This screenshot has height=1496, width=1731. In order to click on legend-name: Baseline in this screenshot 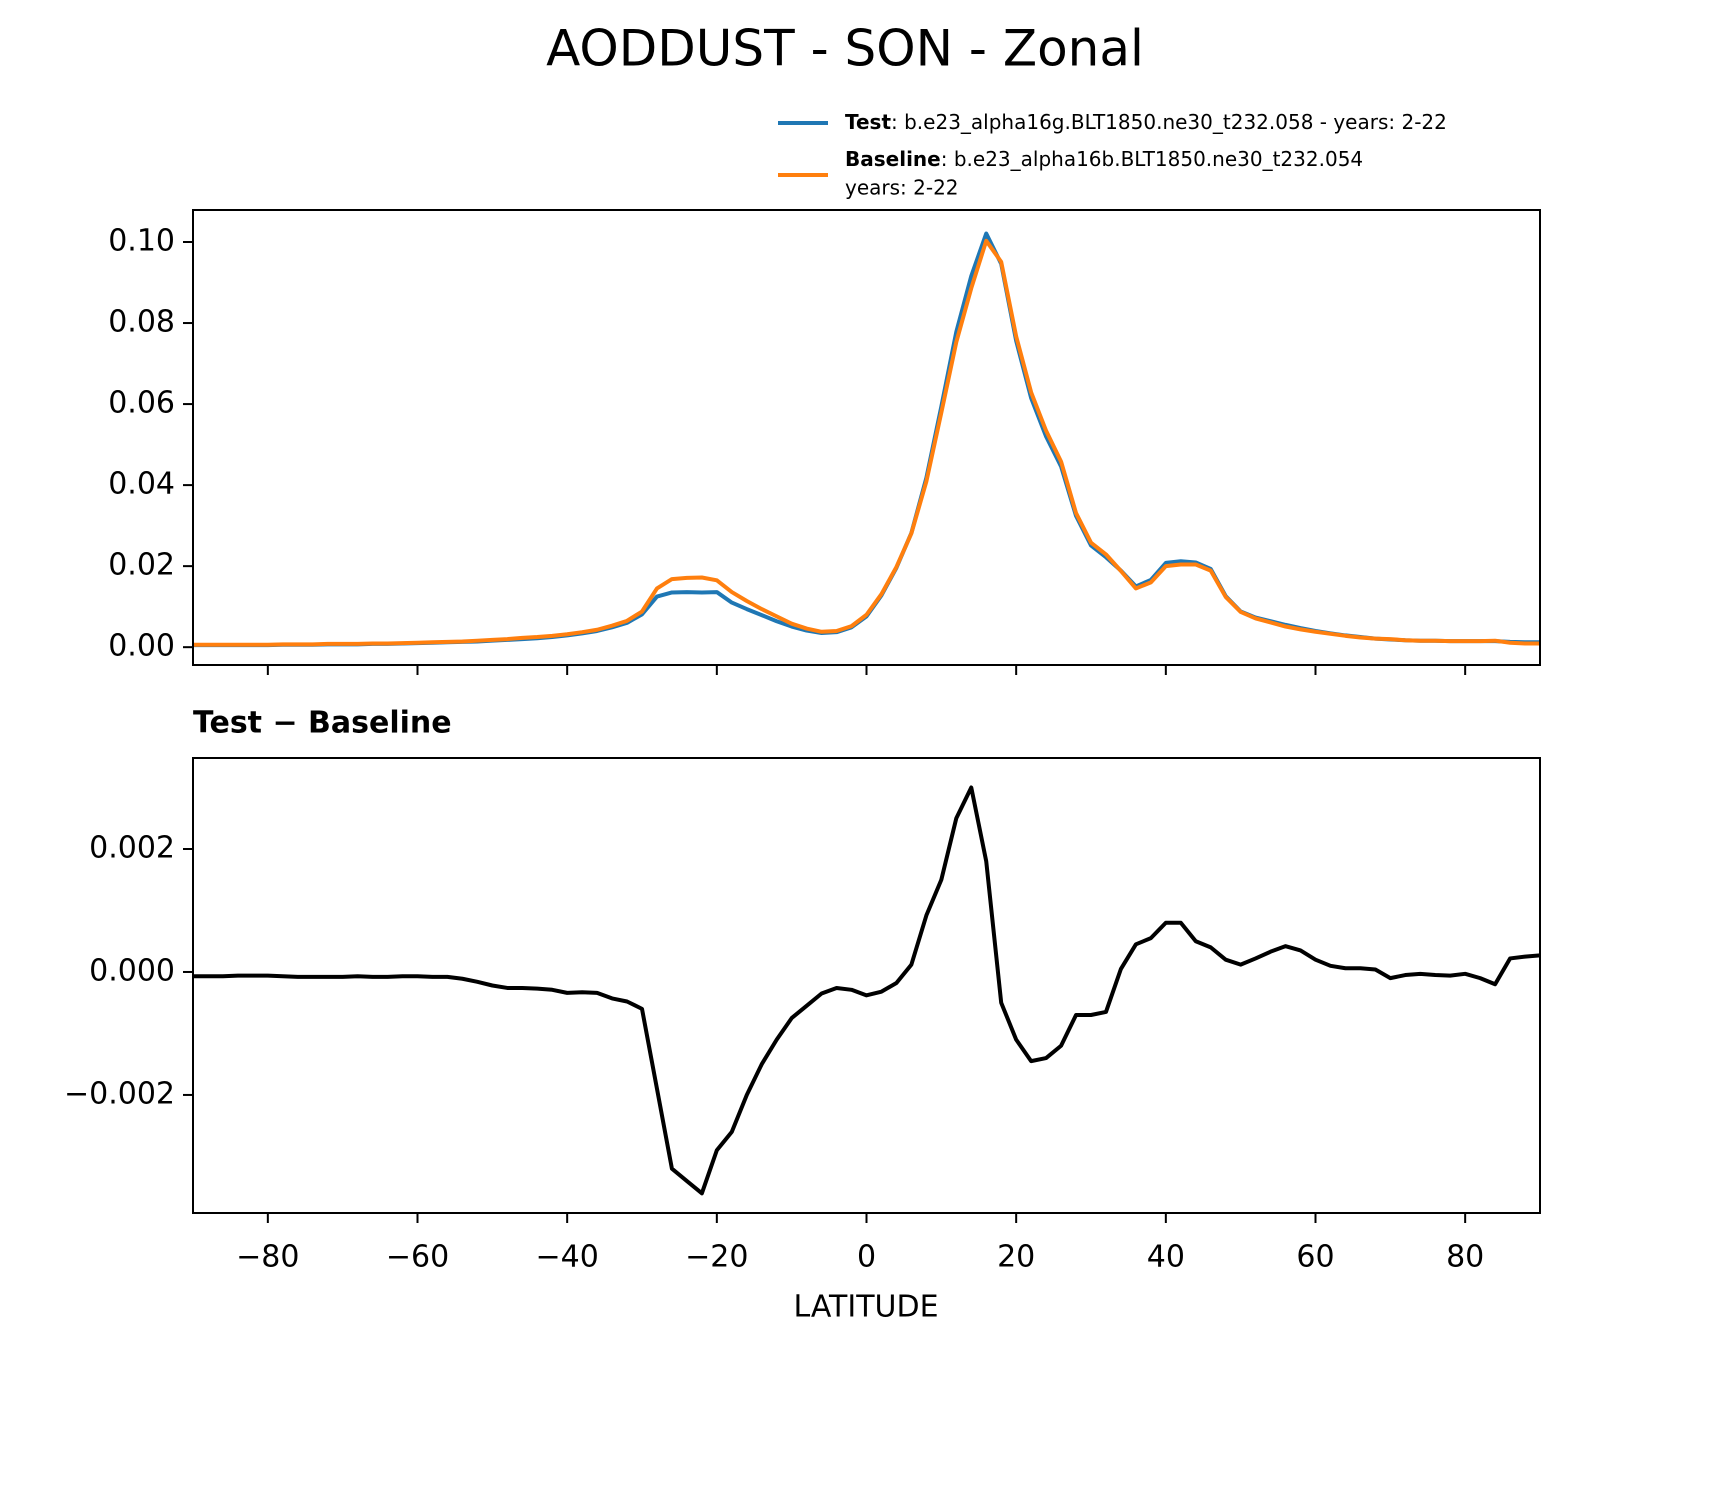, I will do `click(893, 159)`.